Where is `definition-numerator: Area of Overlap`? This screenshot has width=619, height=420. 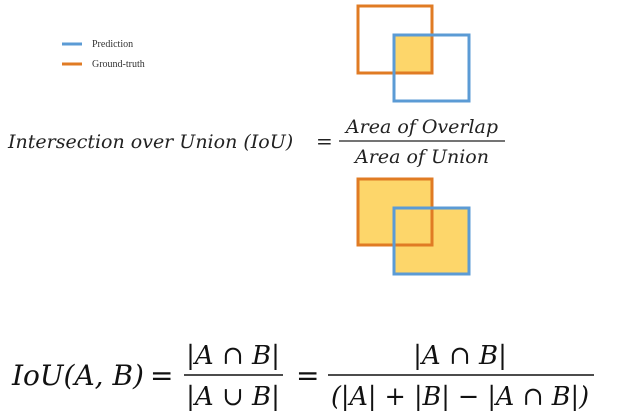 definition-numerator: Area of Overlap is located at coordinates (421, 127).